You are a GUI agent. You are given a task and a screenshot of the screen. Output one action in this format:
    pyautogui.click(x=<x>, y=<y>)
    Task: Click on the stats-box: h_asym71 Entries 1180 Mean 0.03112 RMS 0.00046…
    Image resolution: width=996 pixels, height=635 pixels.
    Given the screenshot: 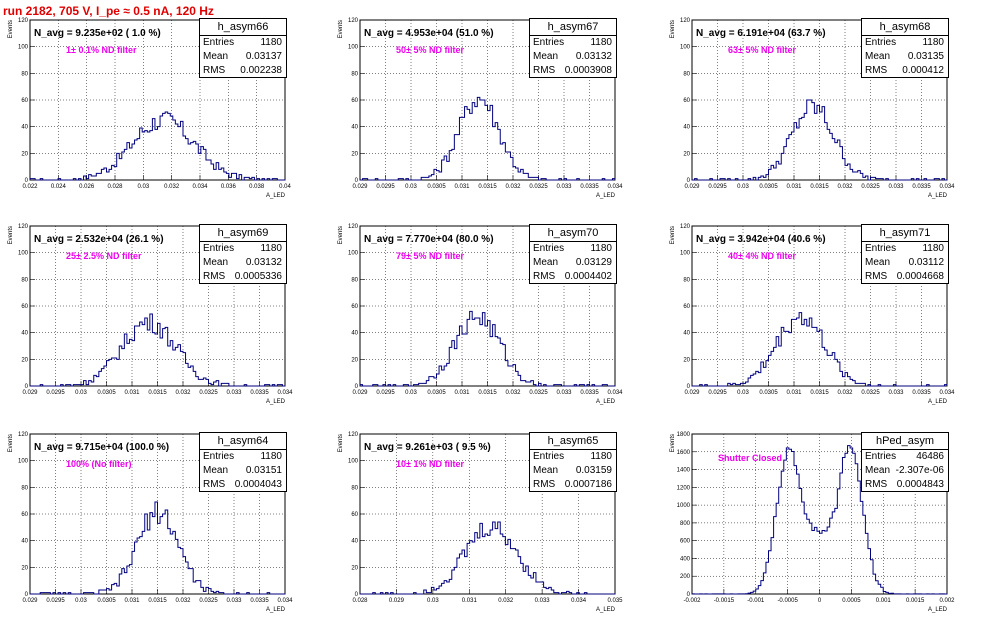 What is the action you would take?
    pyautogui.click(x=905, y=254)
    